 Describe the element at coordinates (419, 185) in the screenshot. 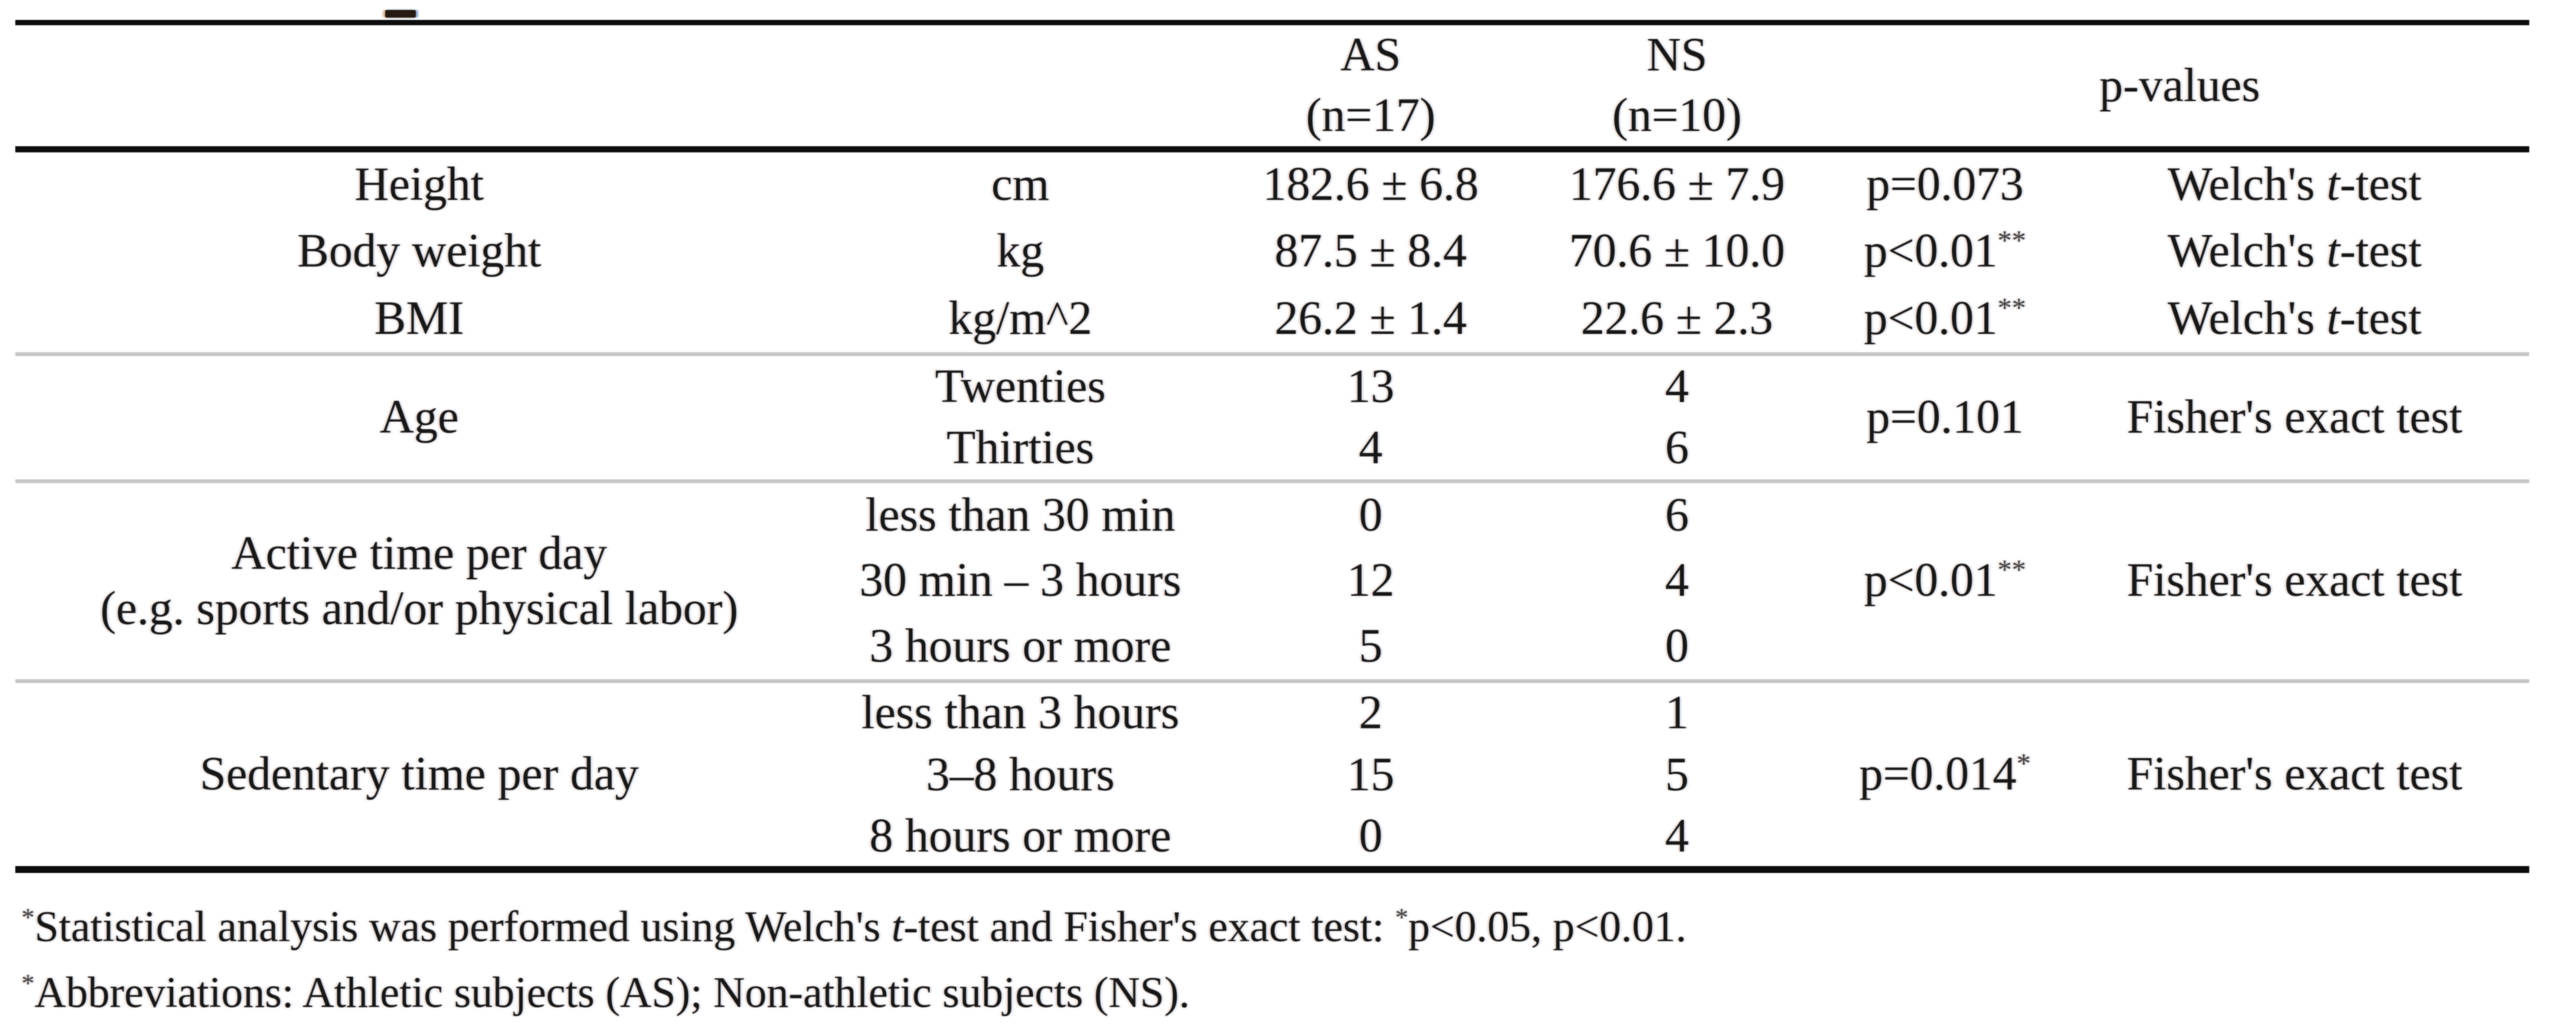

I see `param-label: Height` at that location.